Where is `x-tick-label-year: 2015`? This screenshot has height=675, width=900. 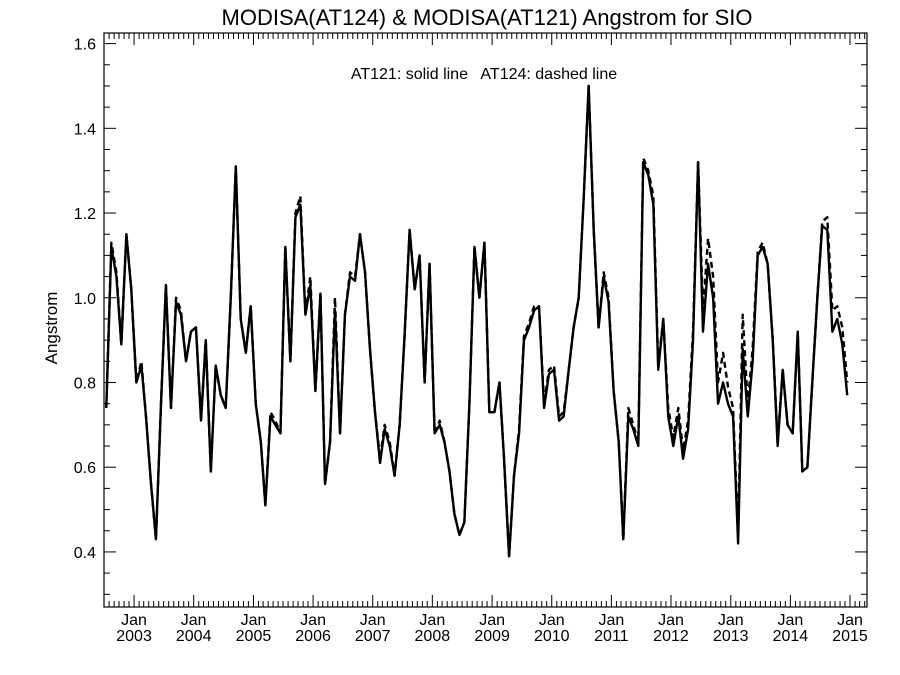 x-tick-label-year: 2015 is located at coordinates (850, 636).